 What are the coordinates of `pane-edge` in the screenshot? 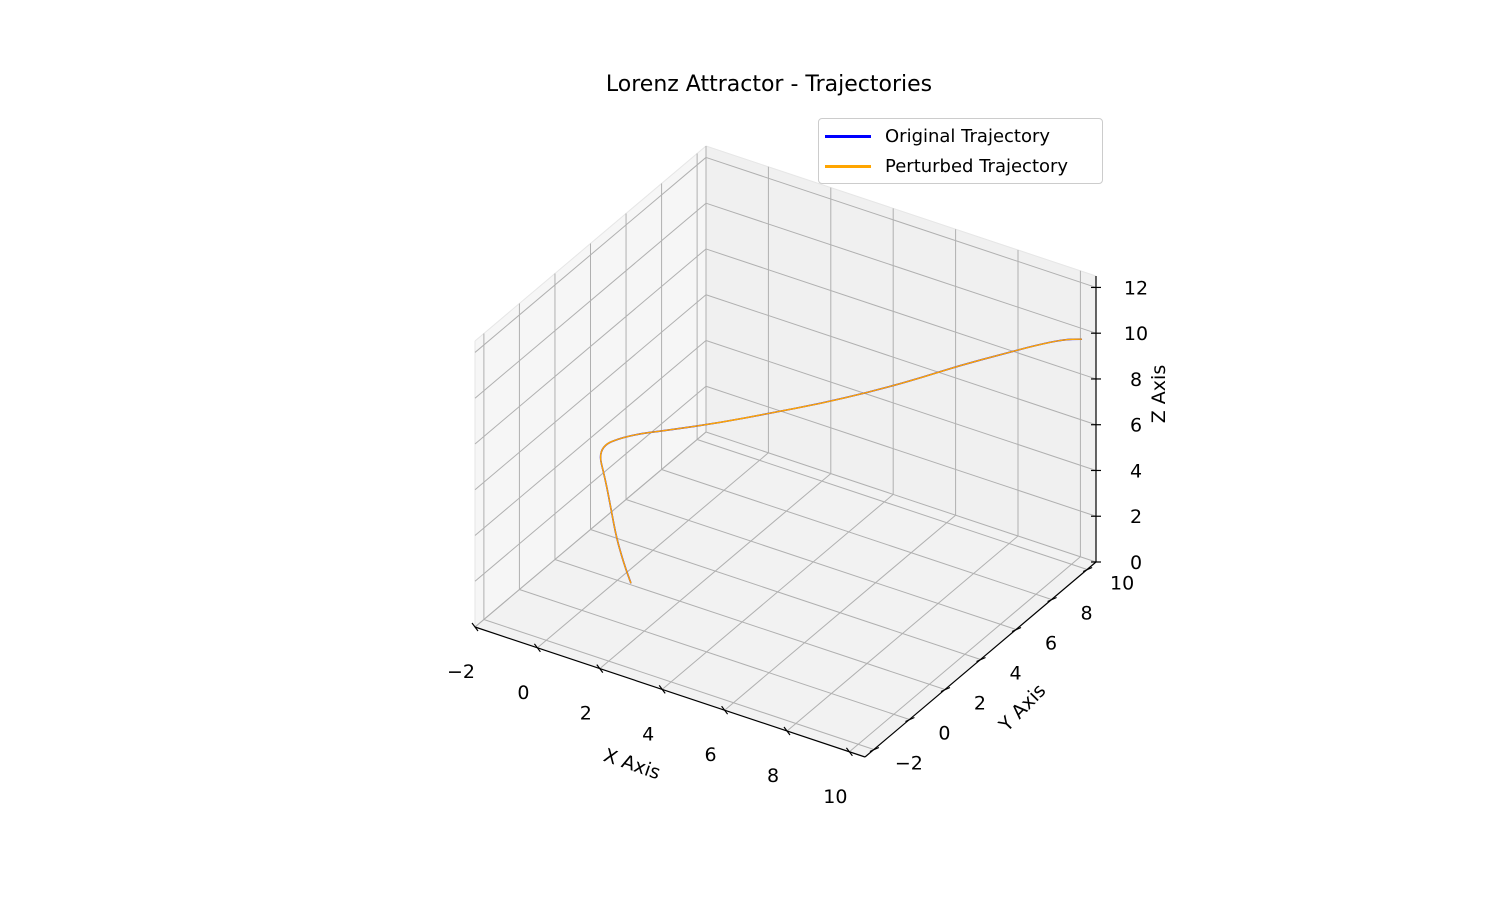 It's located at (901, 211).